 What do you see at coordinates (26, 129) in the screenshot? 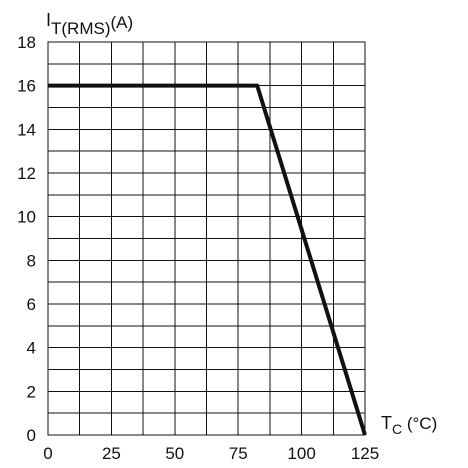
I see `y-tick-label: 14` at bounding box center [26, 129].